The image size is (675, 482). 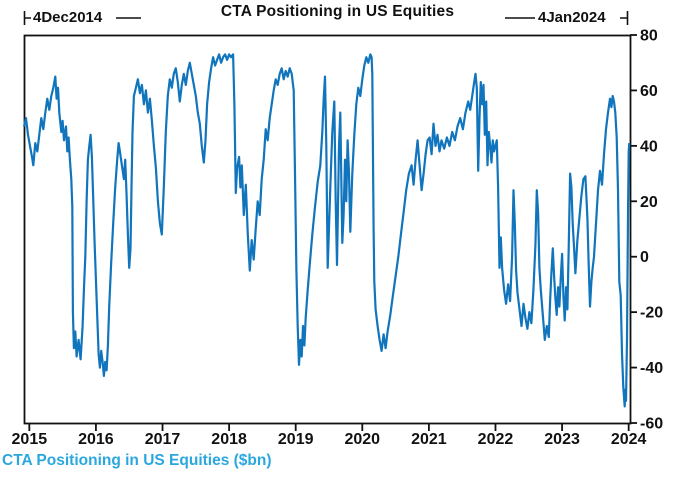 What do you see at coordinates (651, 424) in the screenshot?
I see `y-tick-label: -60` at bounding box center [651, 424].